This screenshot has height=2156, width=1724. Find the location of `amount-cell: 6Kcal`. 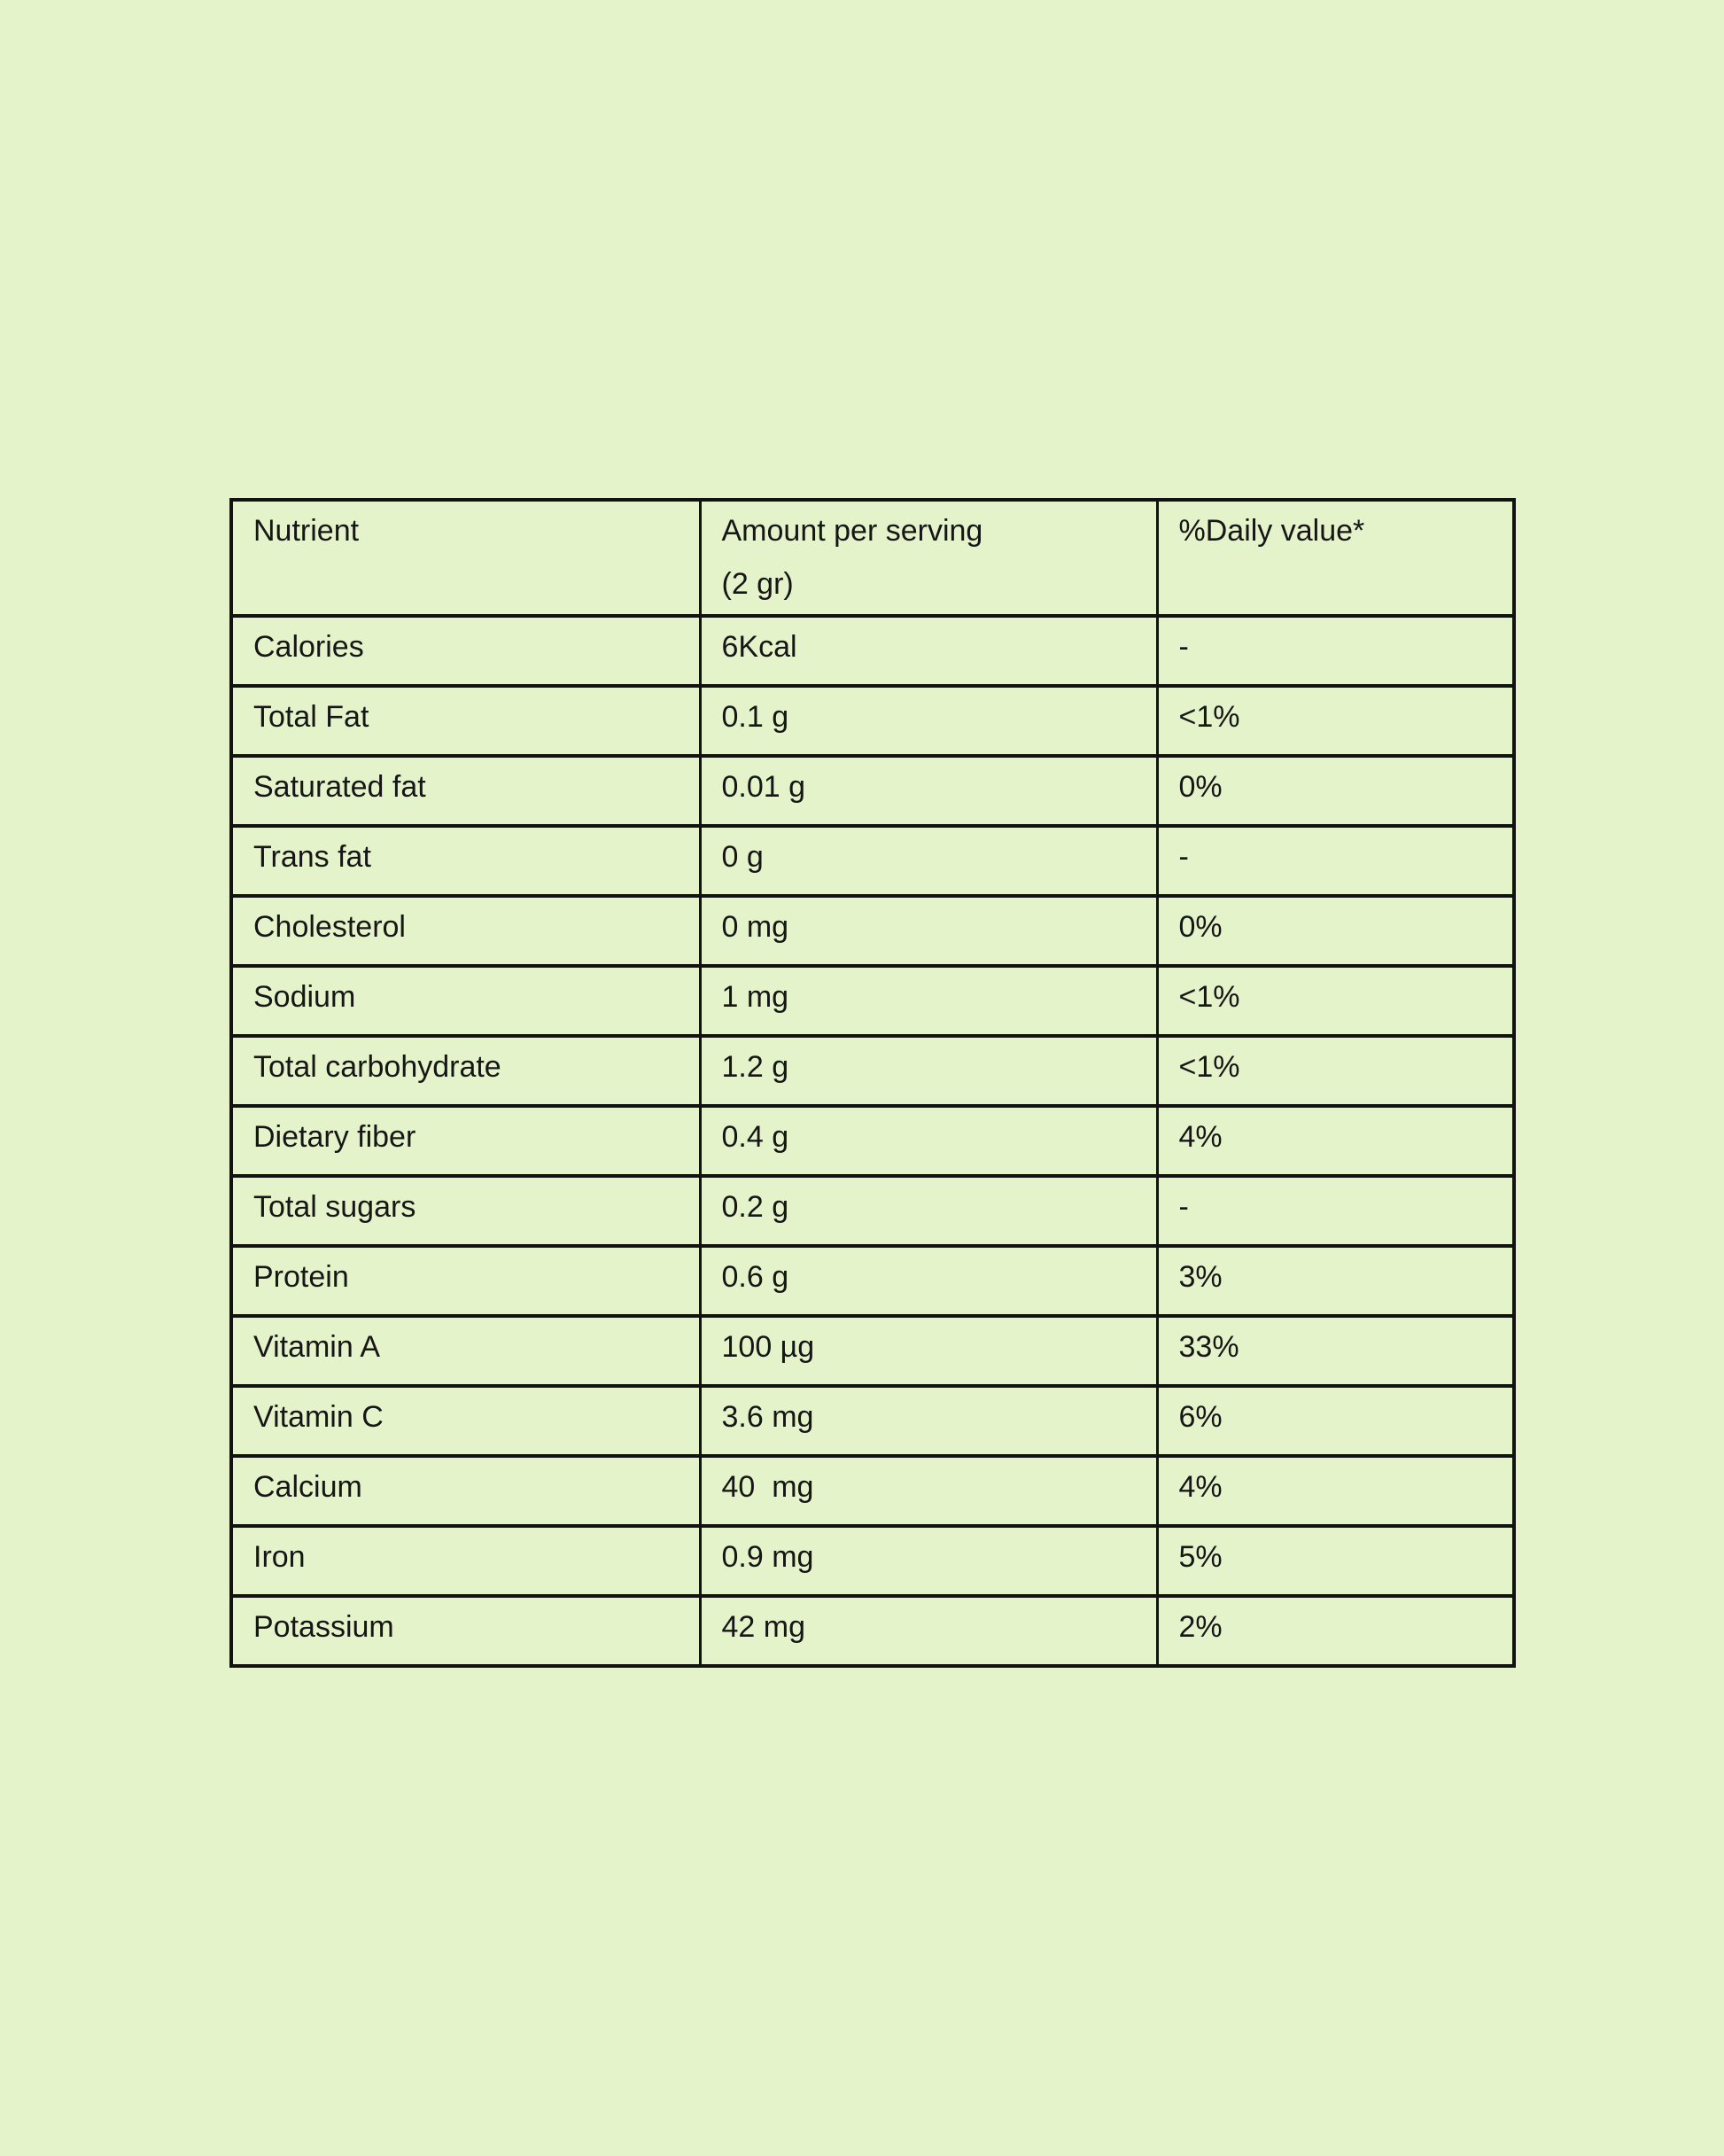

amount-cell: 6Kcal is located at coordinates (929, 651).